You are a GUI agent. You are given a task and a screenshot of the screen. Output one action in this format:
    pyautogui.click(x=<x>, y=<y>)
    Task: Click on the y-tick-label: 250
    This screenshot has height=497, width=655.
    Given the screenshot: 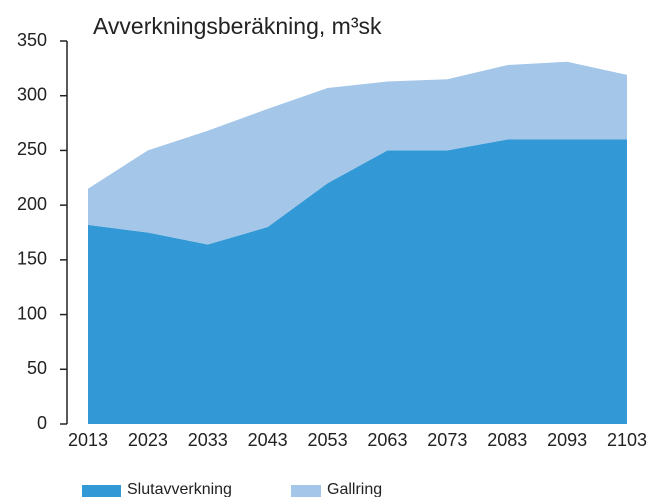 What is the action you would take?
    pyautogui.click(x=32, y=149)
    